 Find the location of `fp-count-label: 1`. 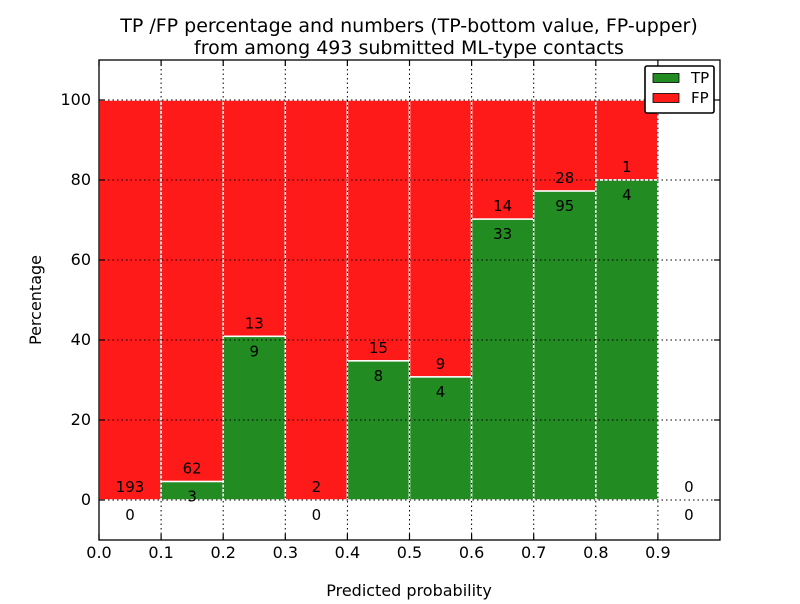

fp-count-label: 1 is located at coordinates (627, 167).